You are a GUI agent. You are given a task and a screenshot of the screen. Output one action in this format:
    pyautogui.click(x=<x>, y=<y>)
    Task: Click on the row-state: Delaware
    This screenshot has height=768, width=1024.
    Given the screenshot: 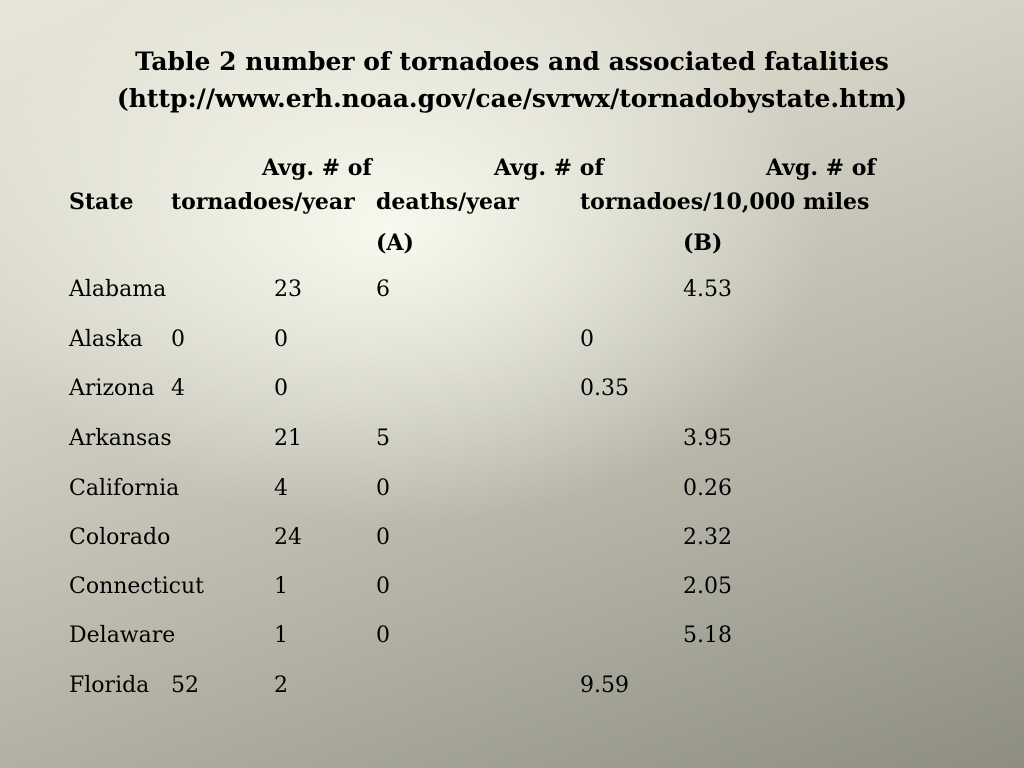 What is the action you would take?
    pyautogui.click(x=122, y=635)
    